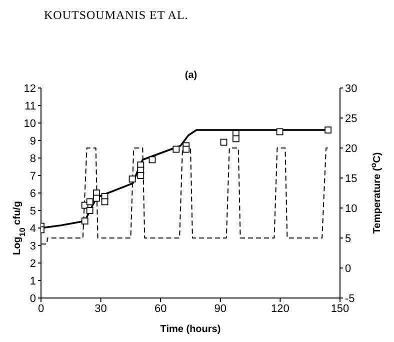 Image resolution: width=394 pixels, height=342 pixels. Describe the element at coordinates (191, 75) in the screenshot. I see `chart-title: (a)` at that location.